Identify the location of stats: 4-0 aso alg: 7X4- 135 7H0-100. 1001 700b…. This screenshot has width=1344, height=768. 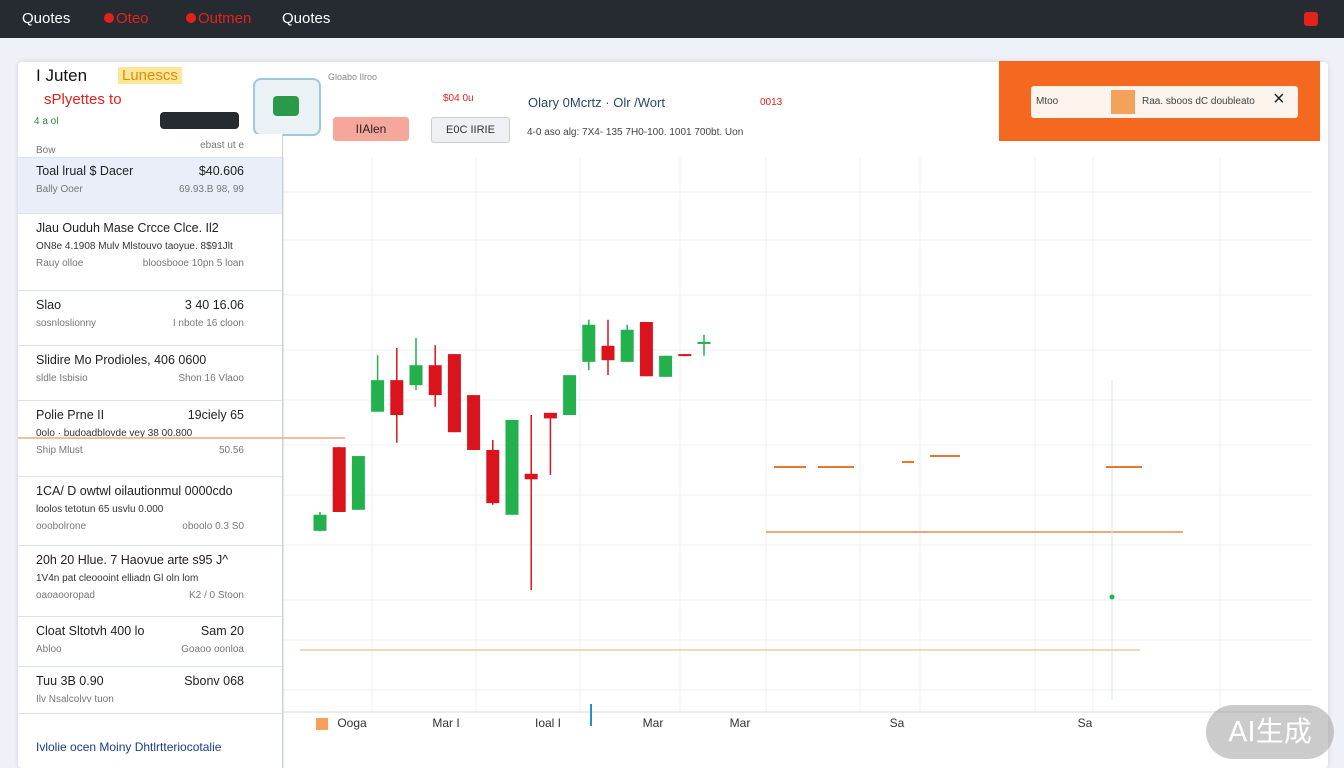
(635, 132).